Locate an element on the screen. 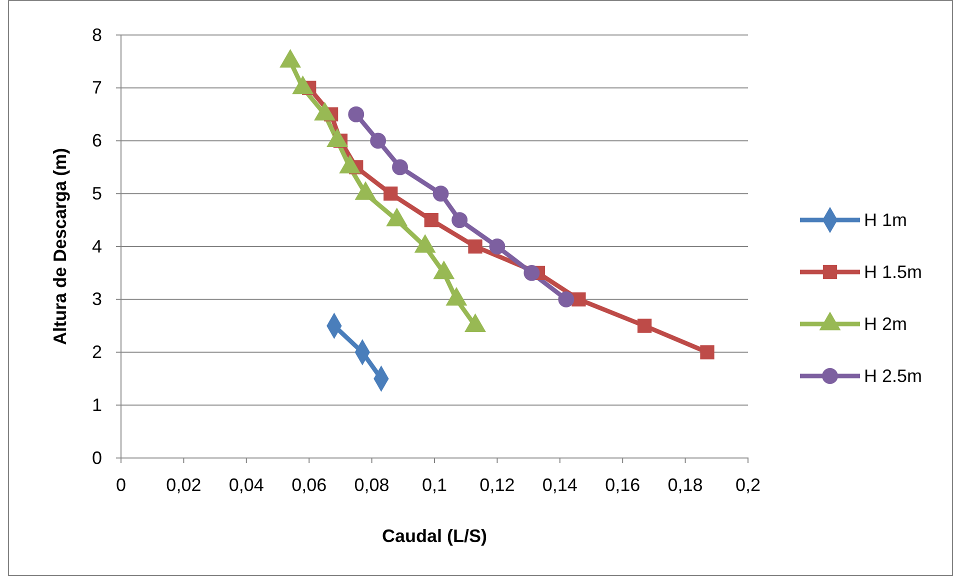  x-axis-title: Caudal (L/S) is located at coordinates (435, 536).